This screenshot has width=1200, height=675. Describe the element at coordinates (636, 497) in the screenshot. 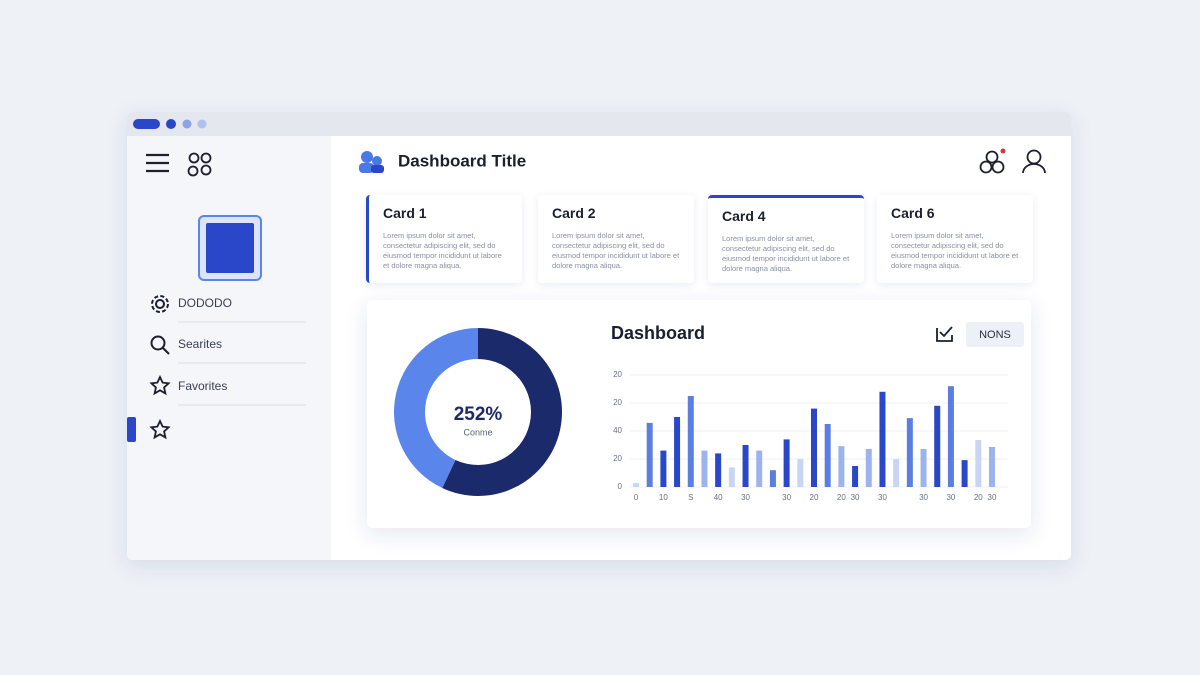

I see `x-tick-label: 0` at that location.